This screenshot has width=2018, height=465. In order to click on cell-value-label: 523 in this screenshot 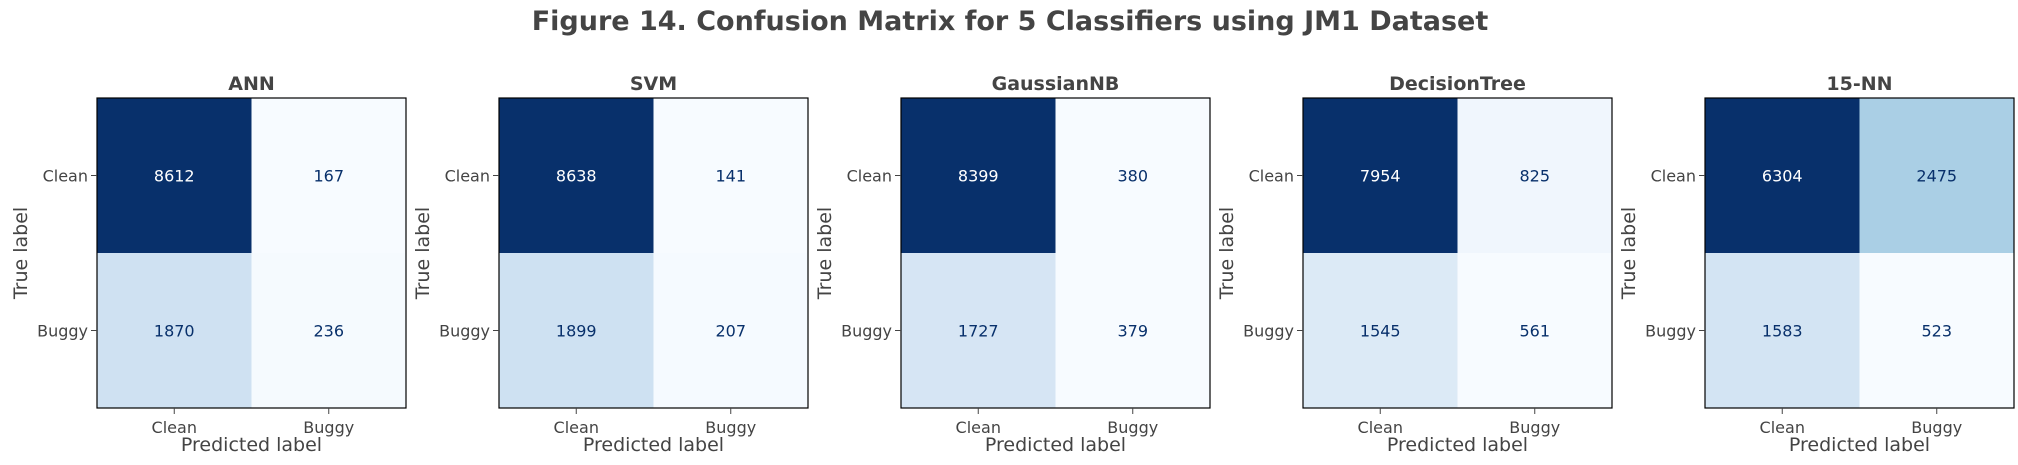, I will do `click(1936, 331)`.